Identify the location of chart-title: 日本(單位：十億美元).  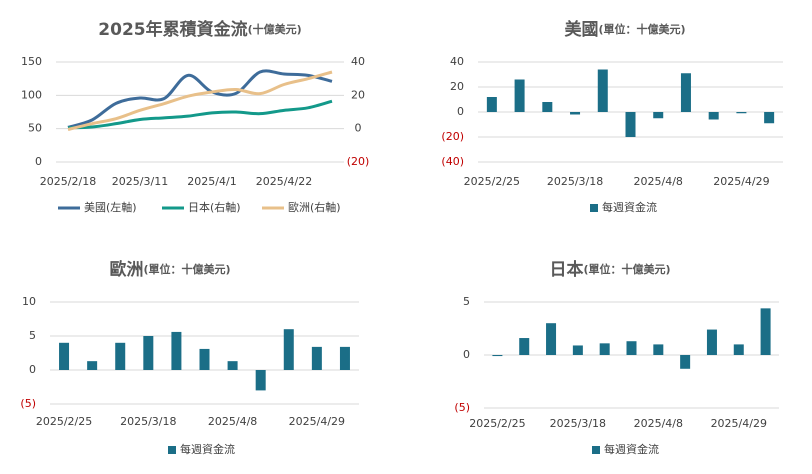
(609, 269).